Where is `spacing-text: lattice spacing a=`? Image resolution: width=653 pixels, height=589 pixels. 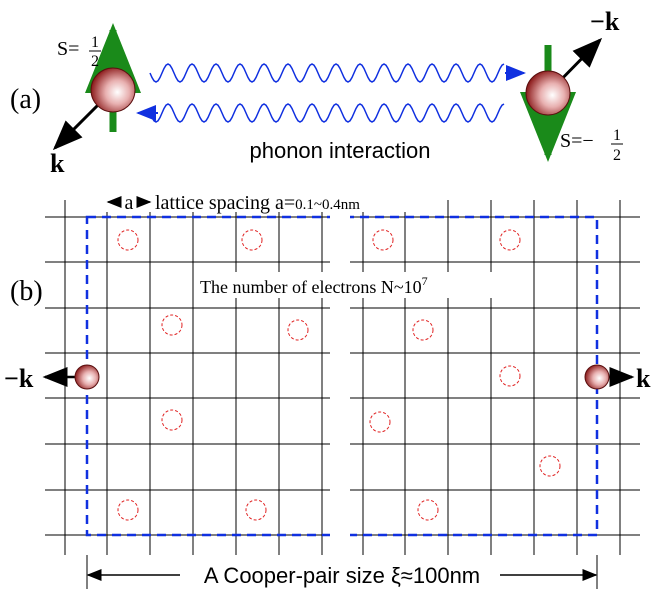
spacing-text: lattice spacing a= is located at coordinates (225, 203).